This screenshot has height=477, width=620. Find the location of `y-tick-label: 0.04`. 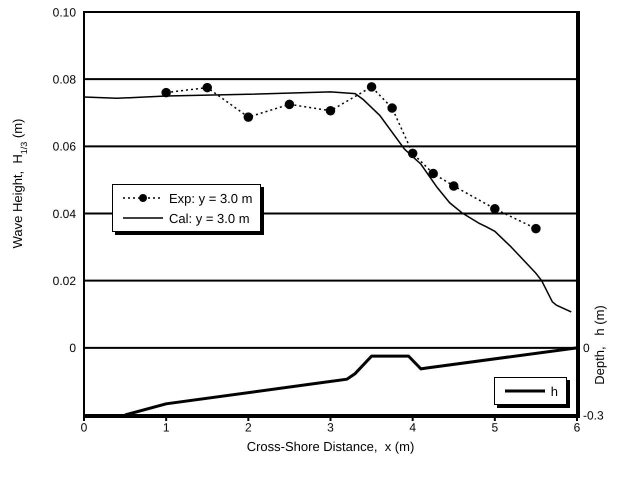

y-tick-label: 0.04 is located at coordinates (64, 213).